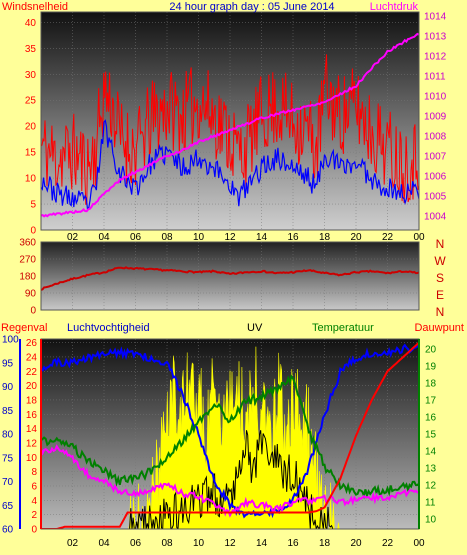 This screenshot has height=555, width=467. What do you see at coordinates (32, 357) in the screenshot?
I see `uv-tick-label: 24` at bounding box center [32, 357].